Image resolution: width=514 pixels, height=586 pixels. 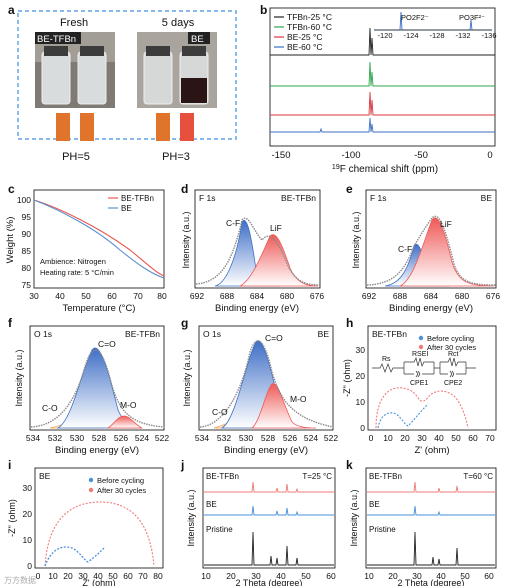 What do you see at coordinates (453, 354) in the screenshot?
I see `circuit-label-rct: Rct` at bounding box center [453, 354].